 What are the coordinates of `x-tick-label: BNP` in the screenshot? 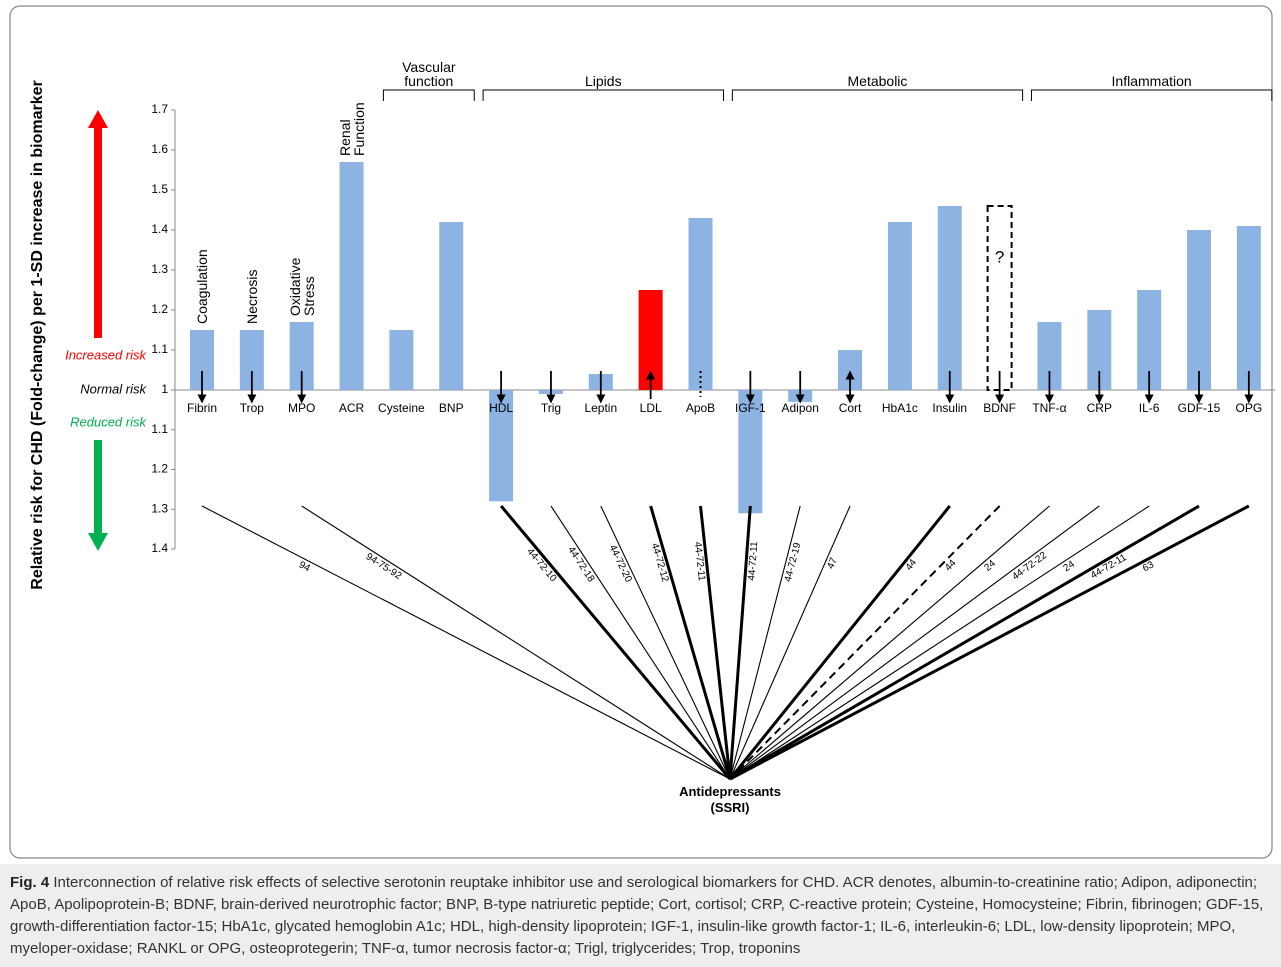 It's located at (451, 408).